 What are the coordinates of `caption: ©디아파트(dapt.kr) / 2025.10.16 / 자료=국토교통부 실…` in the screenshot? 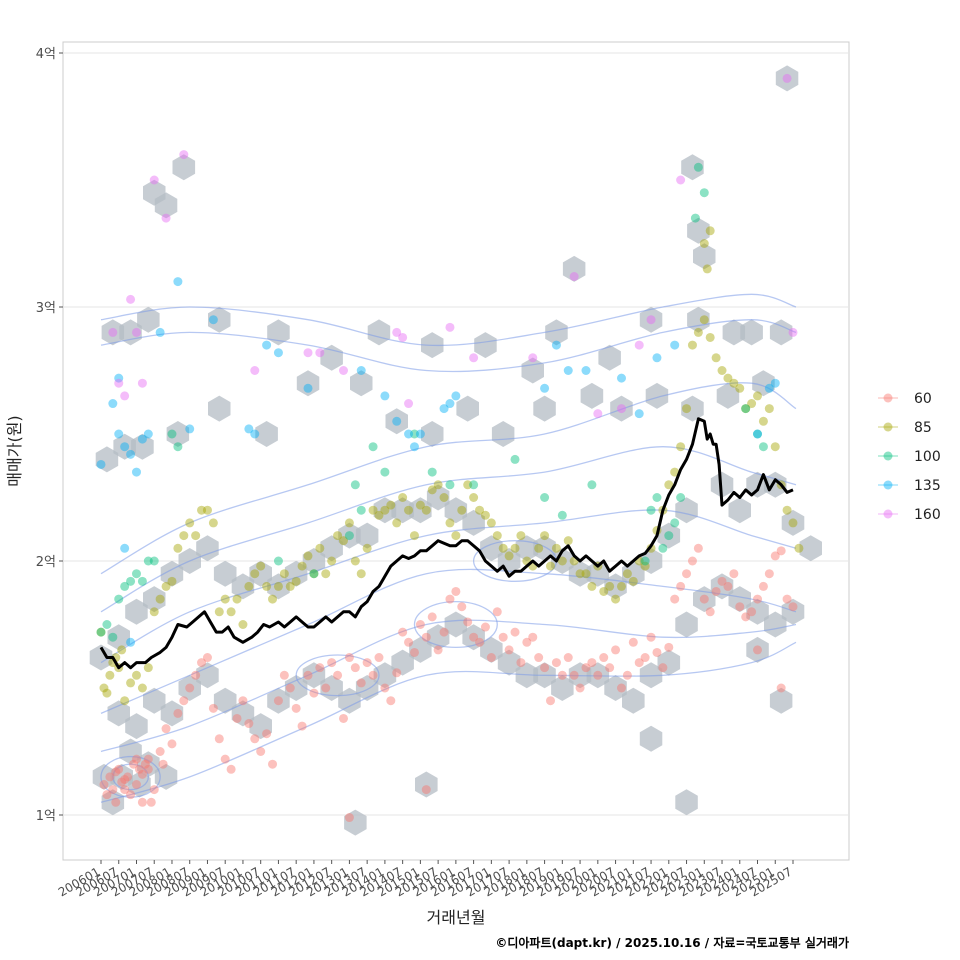 It's located at (672, 942).